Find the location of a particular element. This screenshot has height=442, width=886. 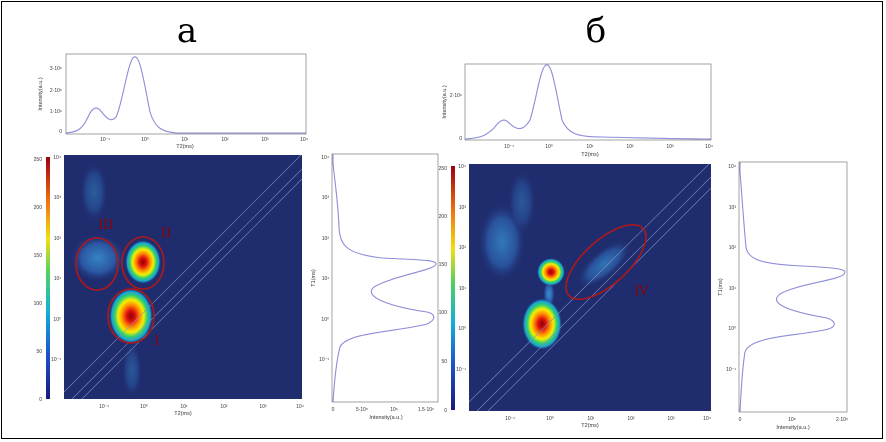

xlabel-b-right: Intensity(a.u.) is located at coordinates (792, 428).